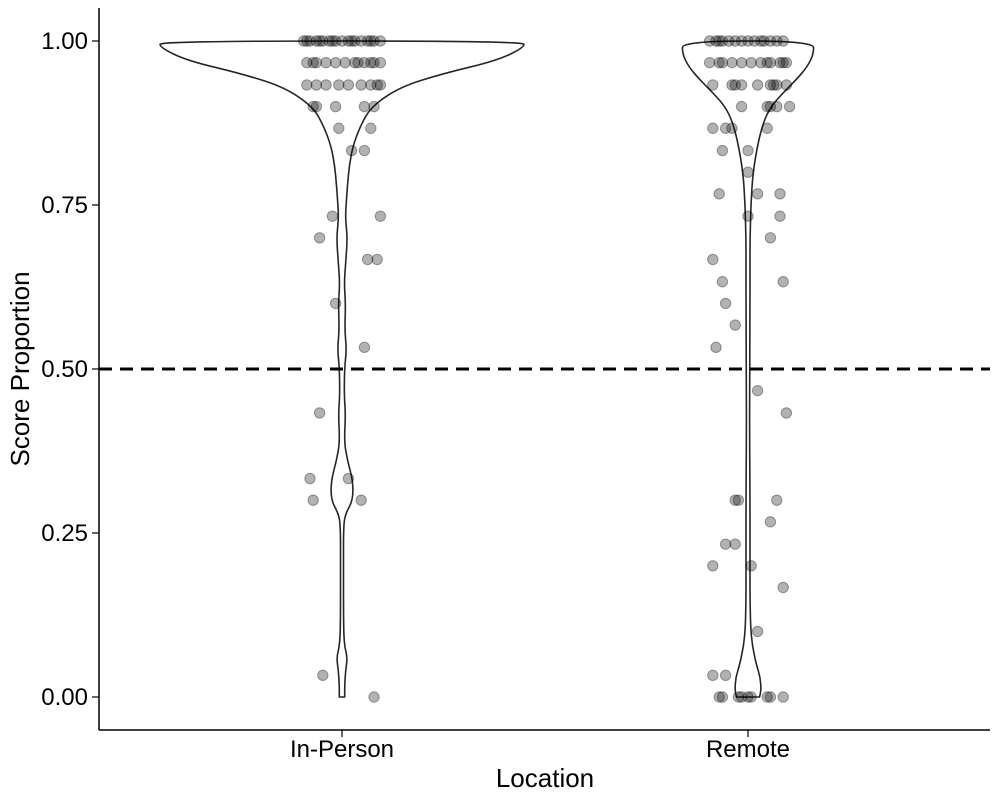  What do you see at coordinates (540, 746) in the screenshot?
I see `x-ticks: In-Person Remote` at bounding box center [540, 746].